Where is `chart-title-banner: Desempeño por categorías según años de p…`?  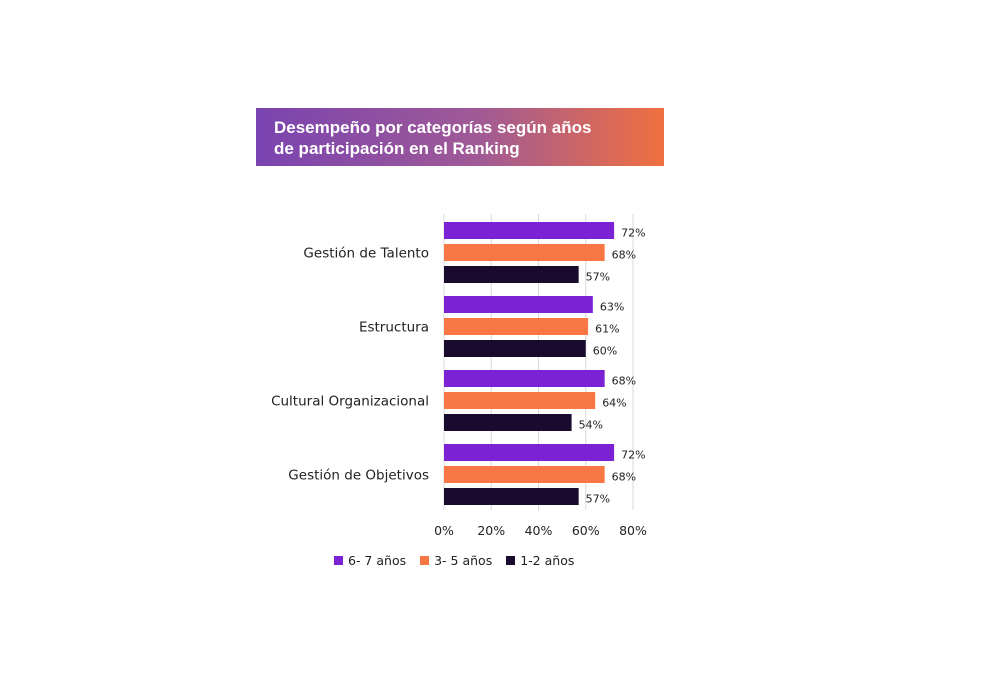 chart-title-banner: Desempeño por categorías según años de p… is located at coordinates (460, 137).